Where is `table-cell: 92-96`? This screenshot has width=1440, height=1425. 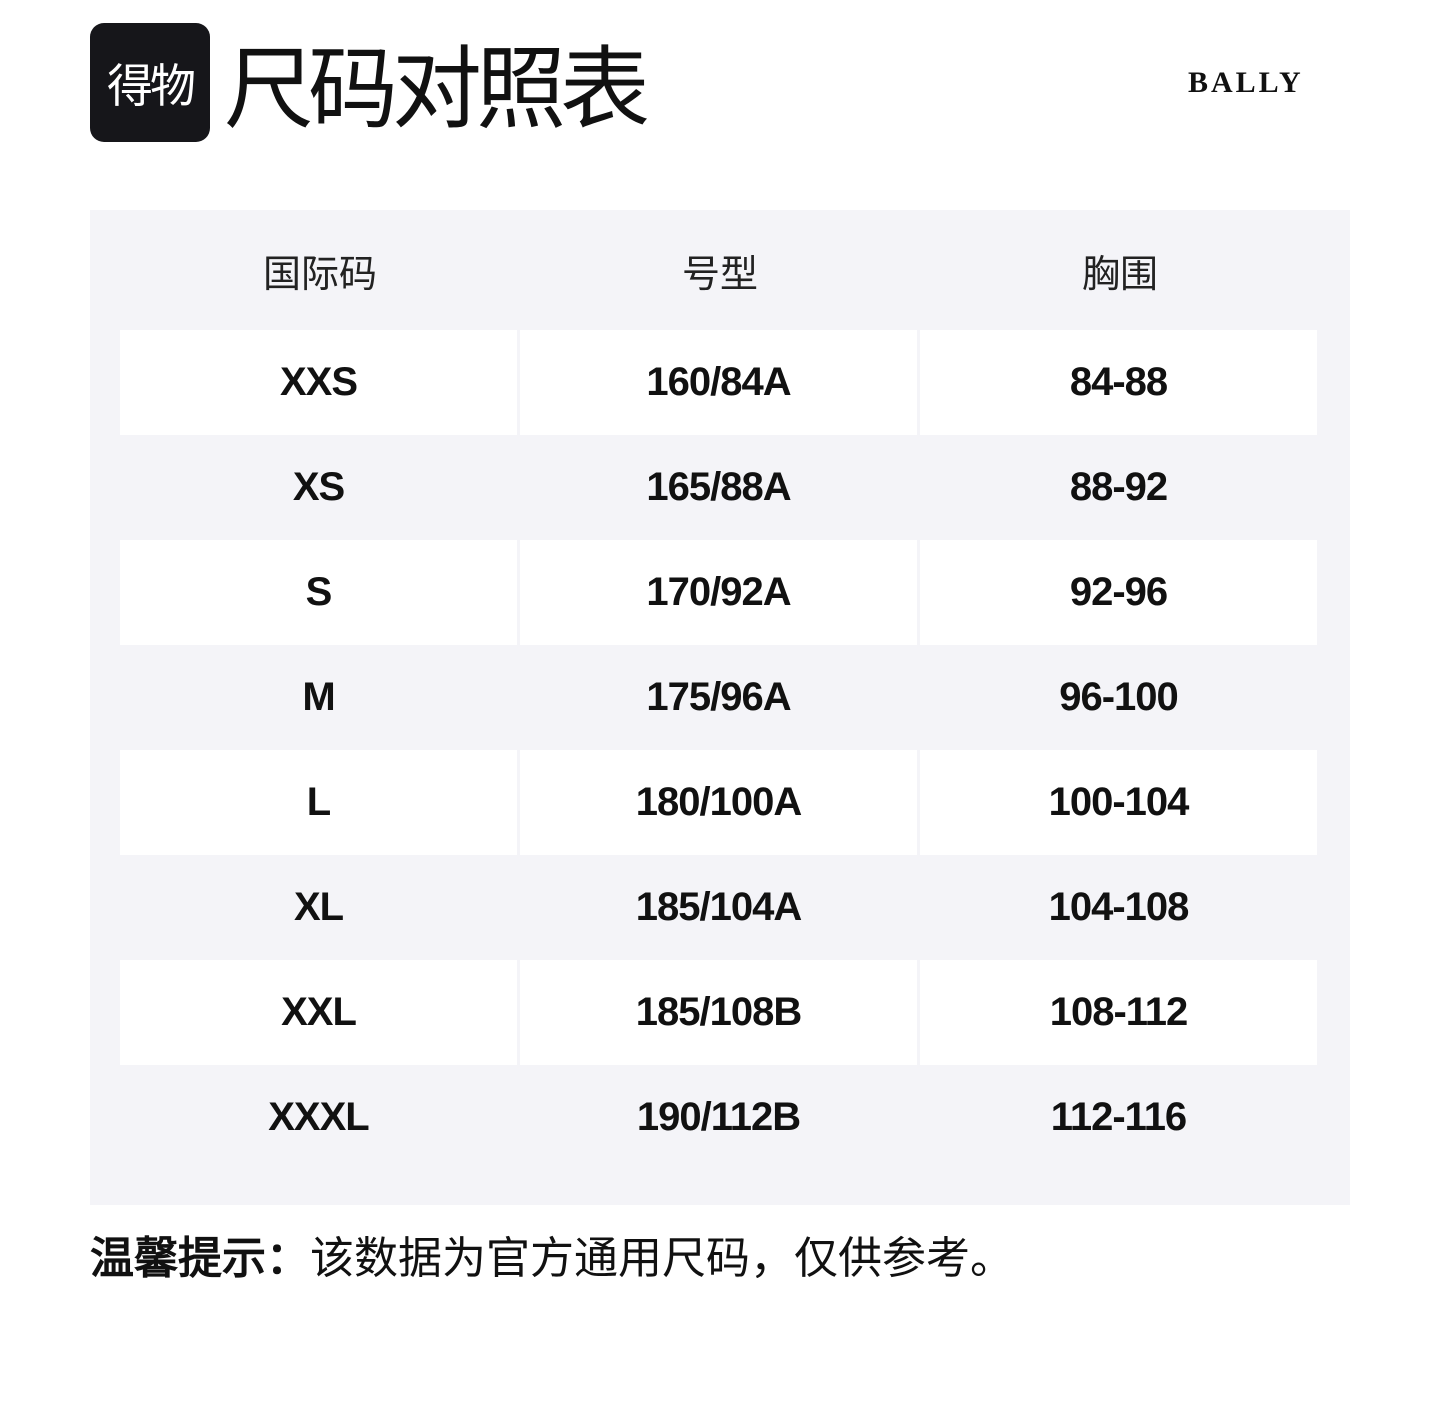 table-cell: 92-96 is located at coordinates (1118, 592).